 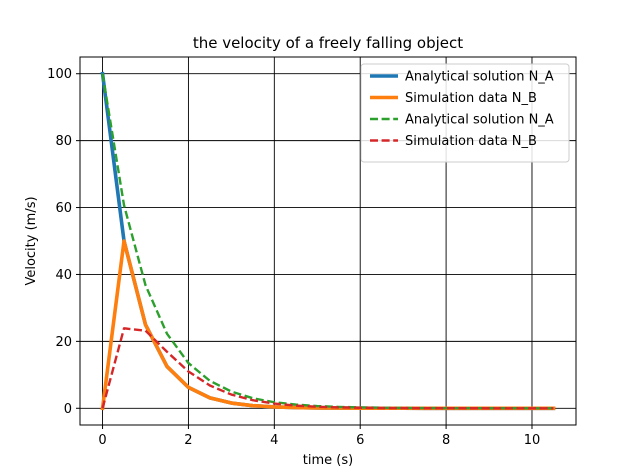 I want to click on legend-box, so click(x=465, y=113).